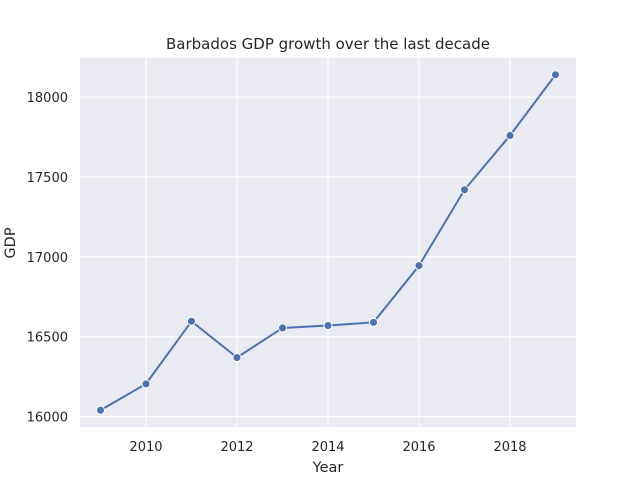  What do you see at coordinates (373, 322) in the screenshot?
I see `data-point-2015` at bounding box center [373, 322].